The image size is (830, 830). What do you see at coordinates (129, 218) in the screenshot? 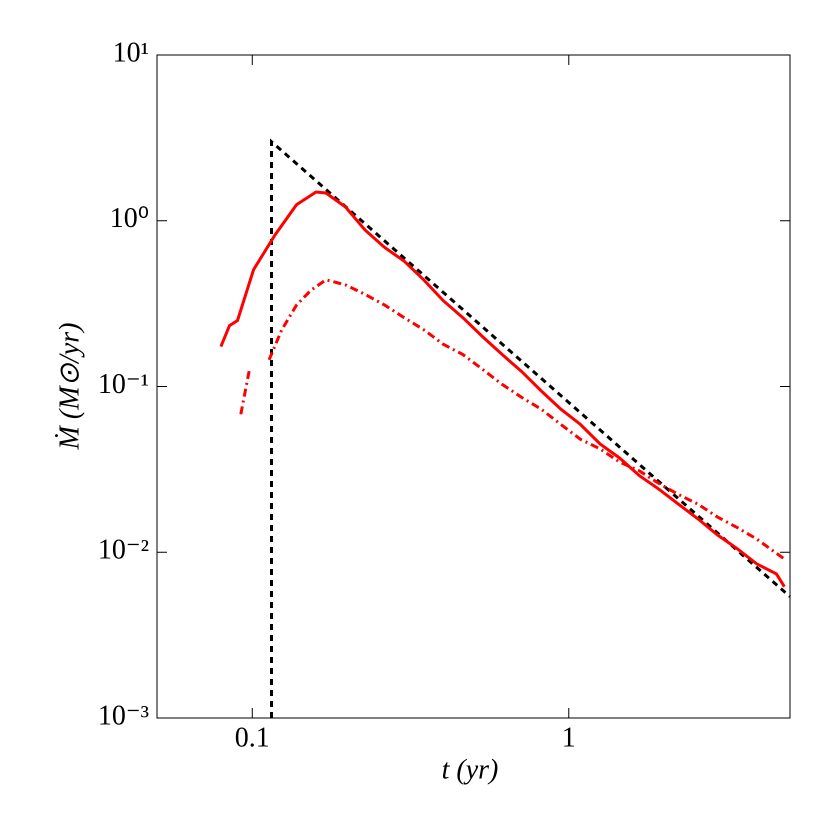
I see `y-tick-label: 10⁰` at bounding box center [129, 218].